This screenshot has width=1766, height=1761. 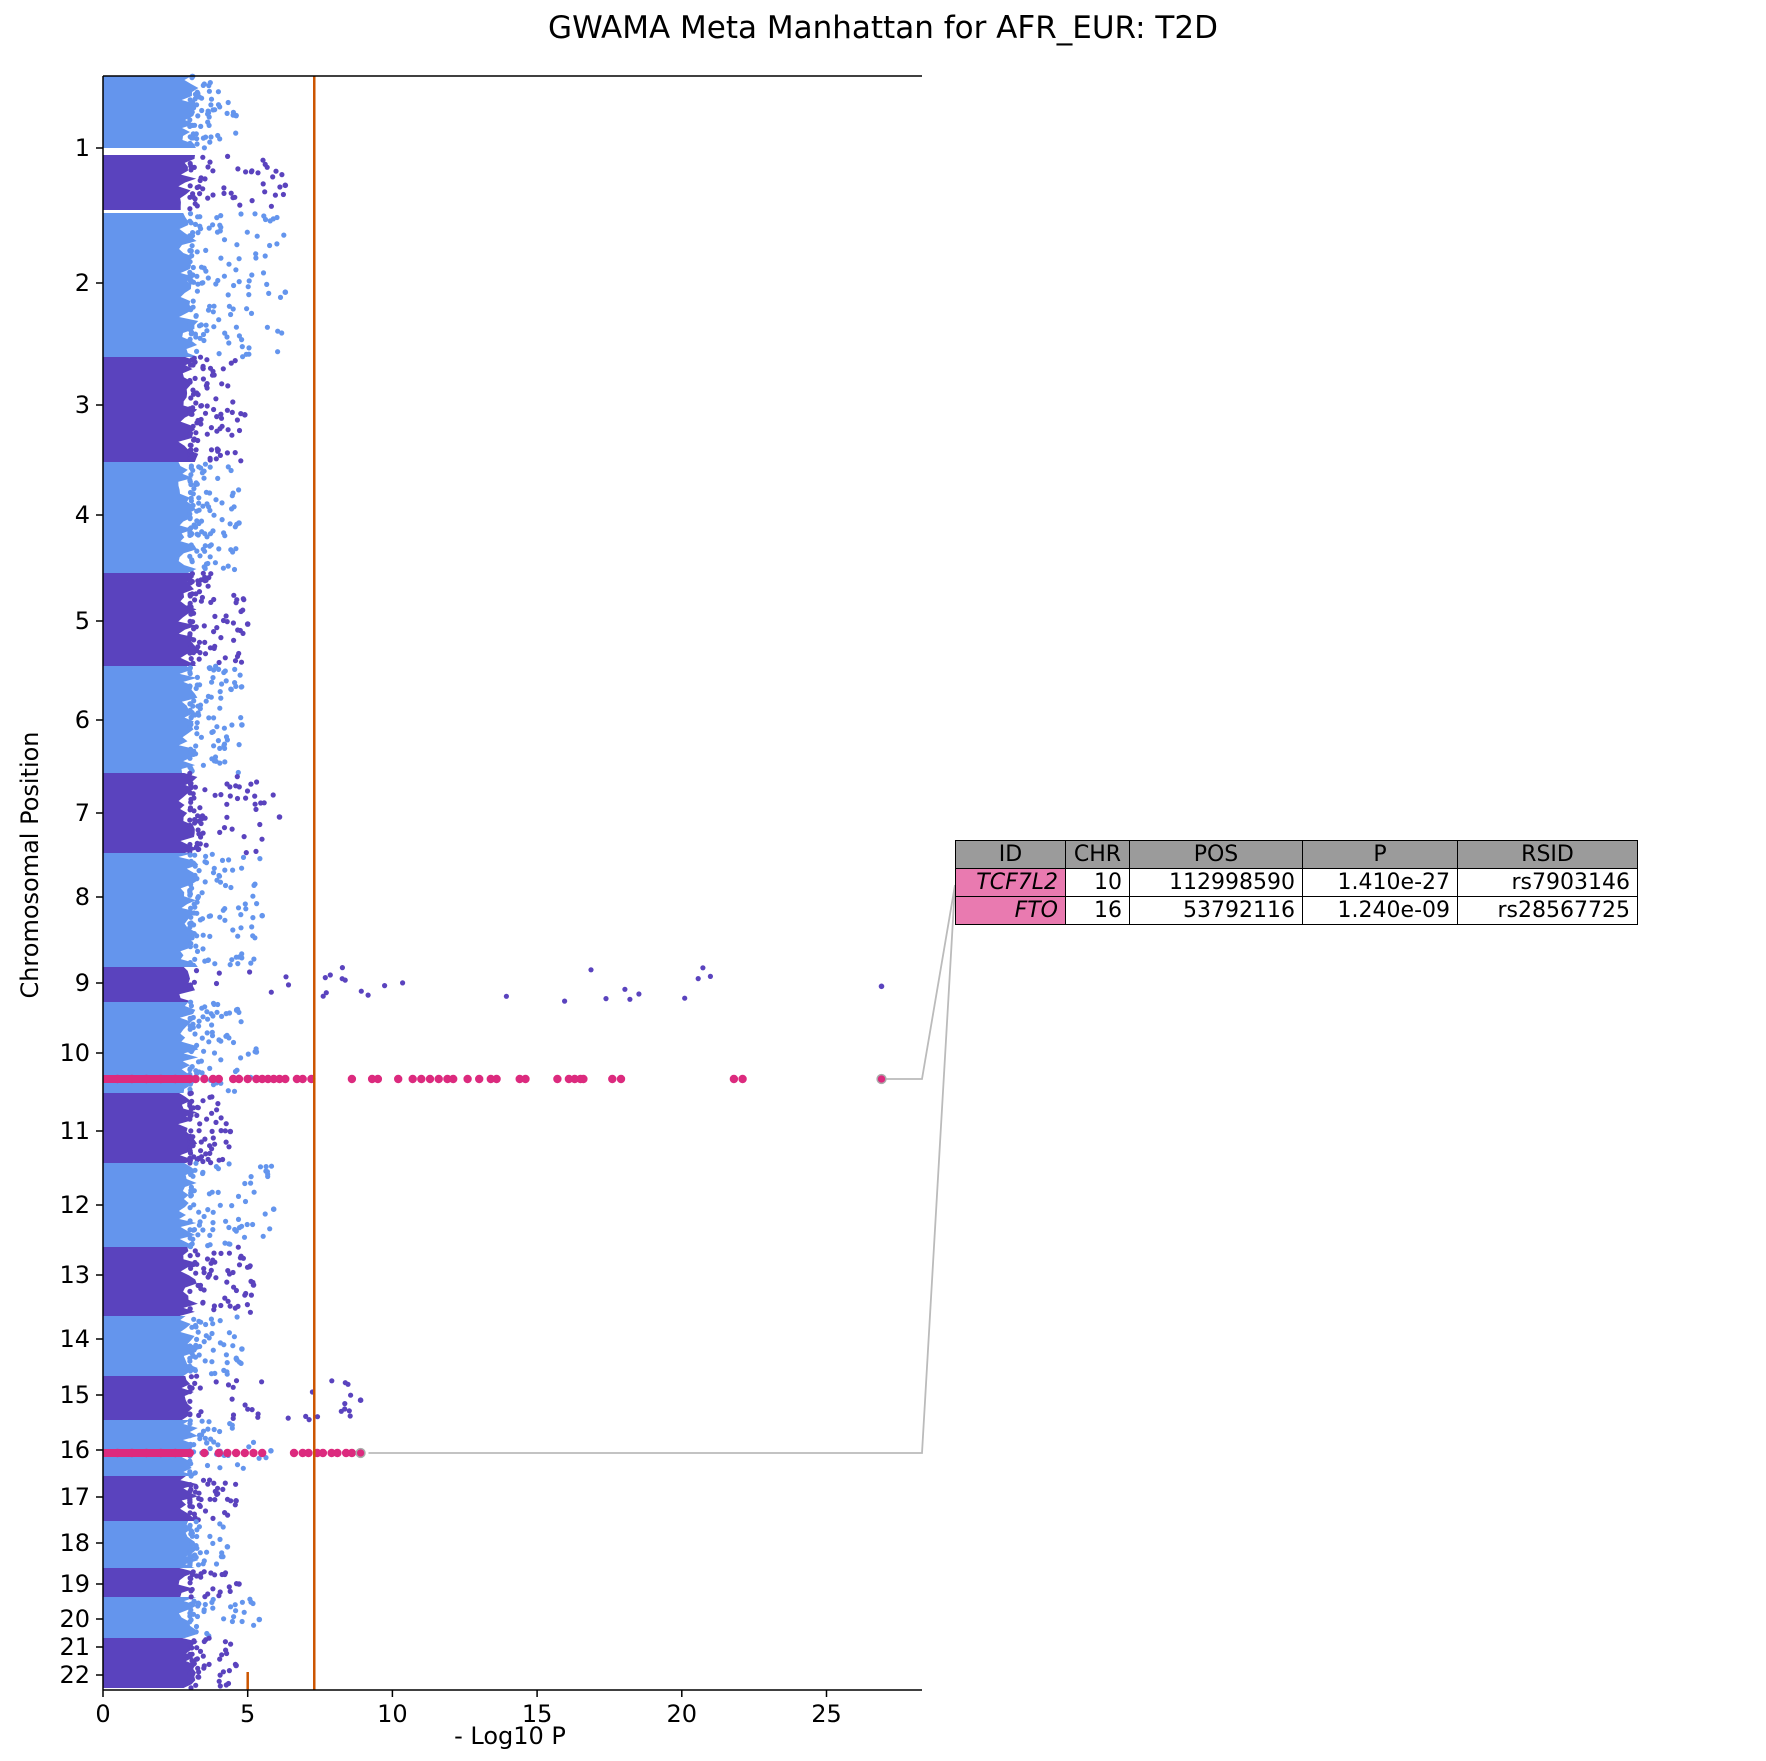 I want to click on table-row: FTO 16 53792116 1.240e-09 rs28567725, so click(x=1296, y=910).